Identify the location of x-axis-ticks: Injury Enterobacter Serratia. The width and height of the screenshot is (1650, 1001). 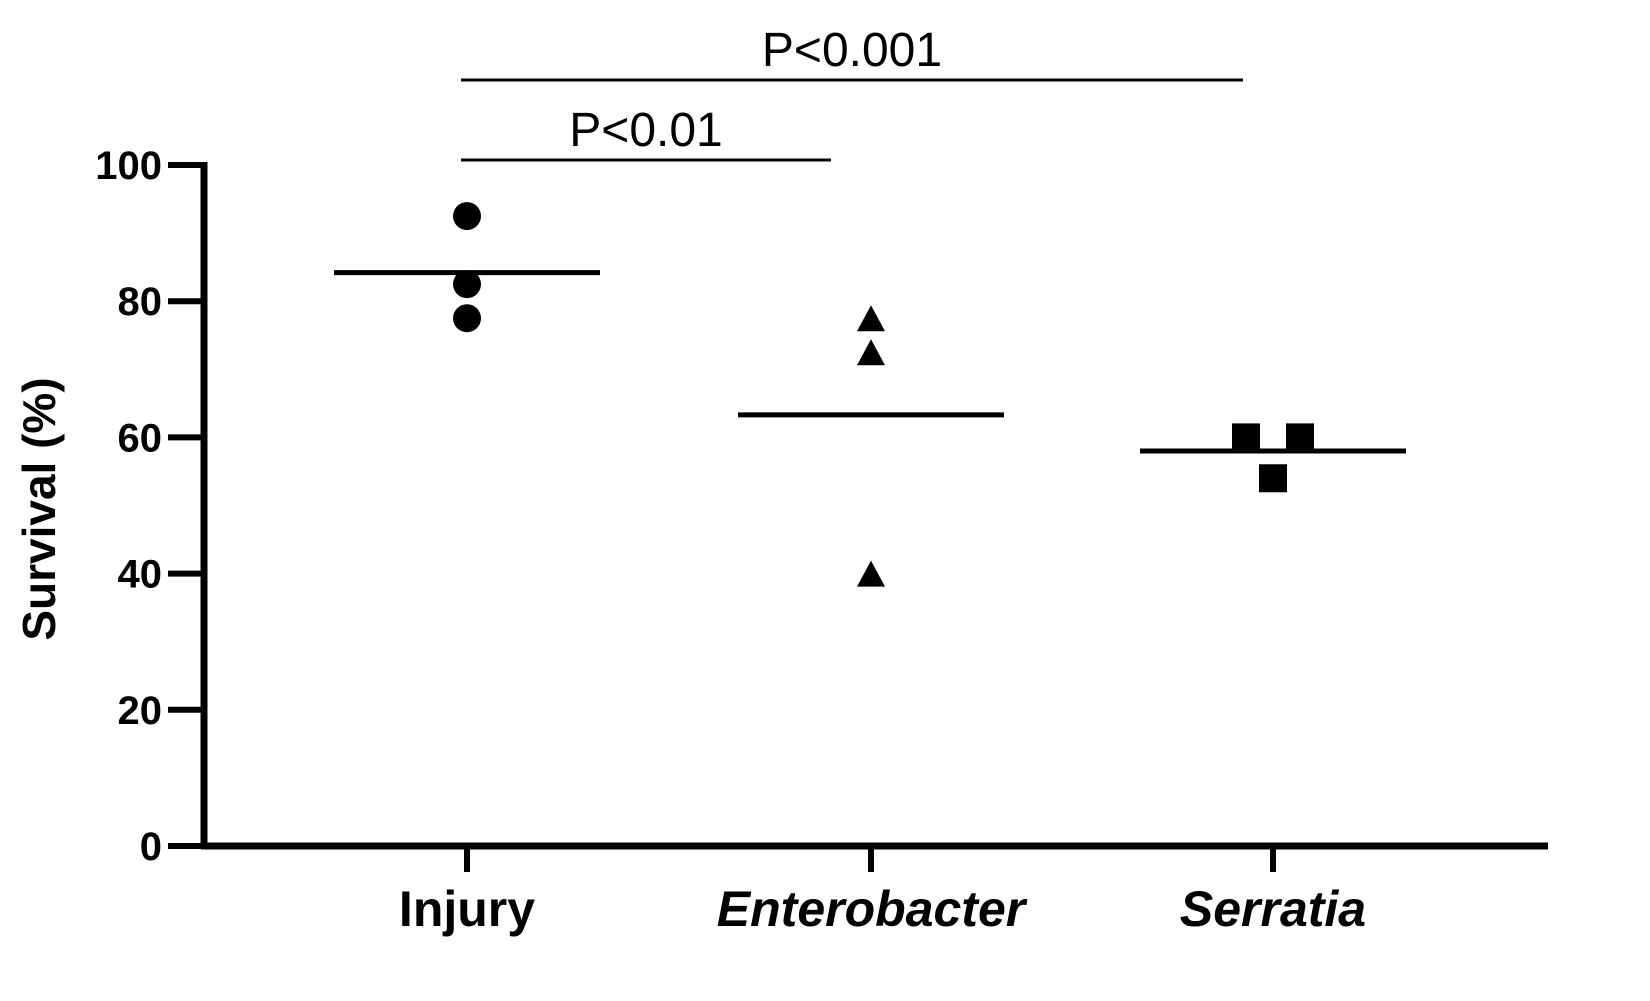
(882, 891).